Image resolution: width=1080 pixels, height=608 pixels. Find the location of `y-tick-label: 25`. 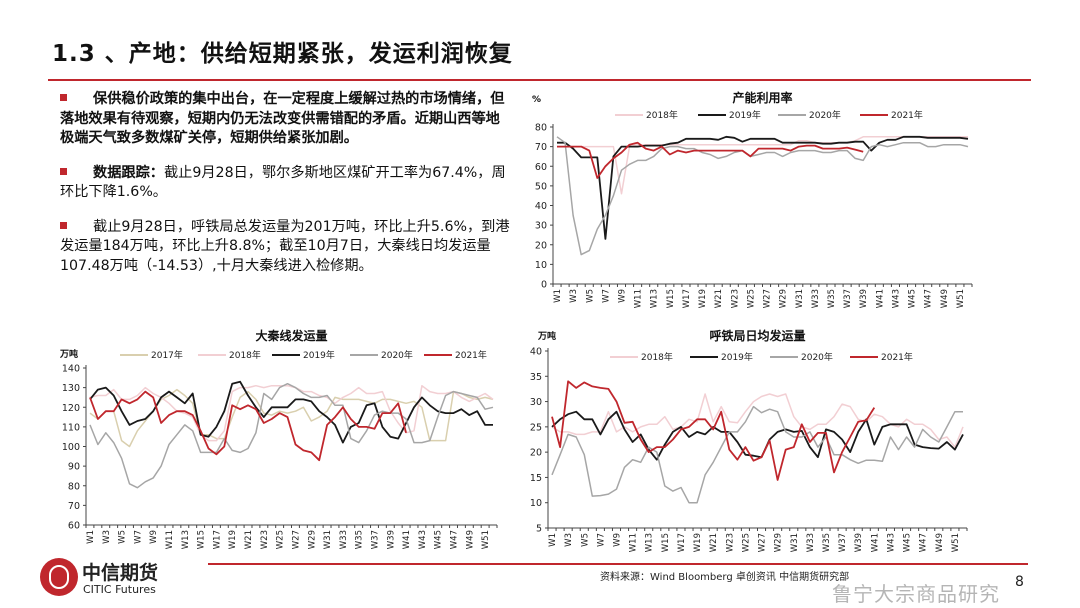

y-tick-label: 25 is located at coordinates (536, 427).